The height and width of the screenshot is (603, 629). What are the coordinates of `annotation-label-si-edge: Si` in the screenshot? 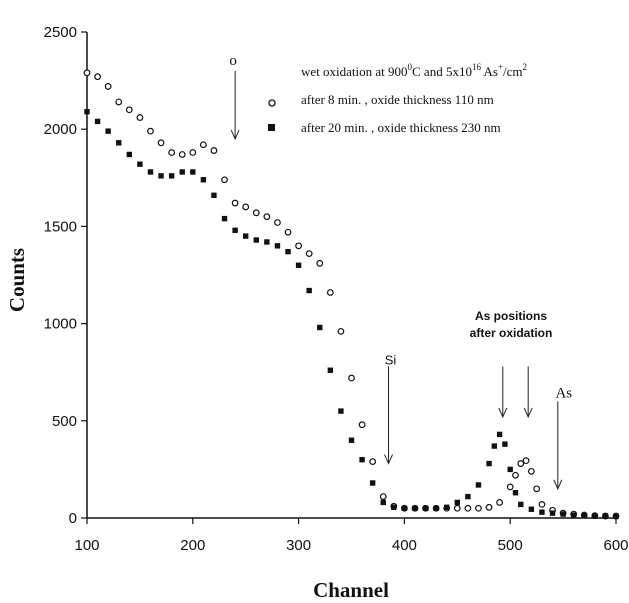 It's located at (391, 359).